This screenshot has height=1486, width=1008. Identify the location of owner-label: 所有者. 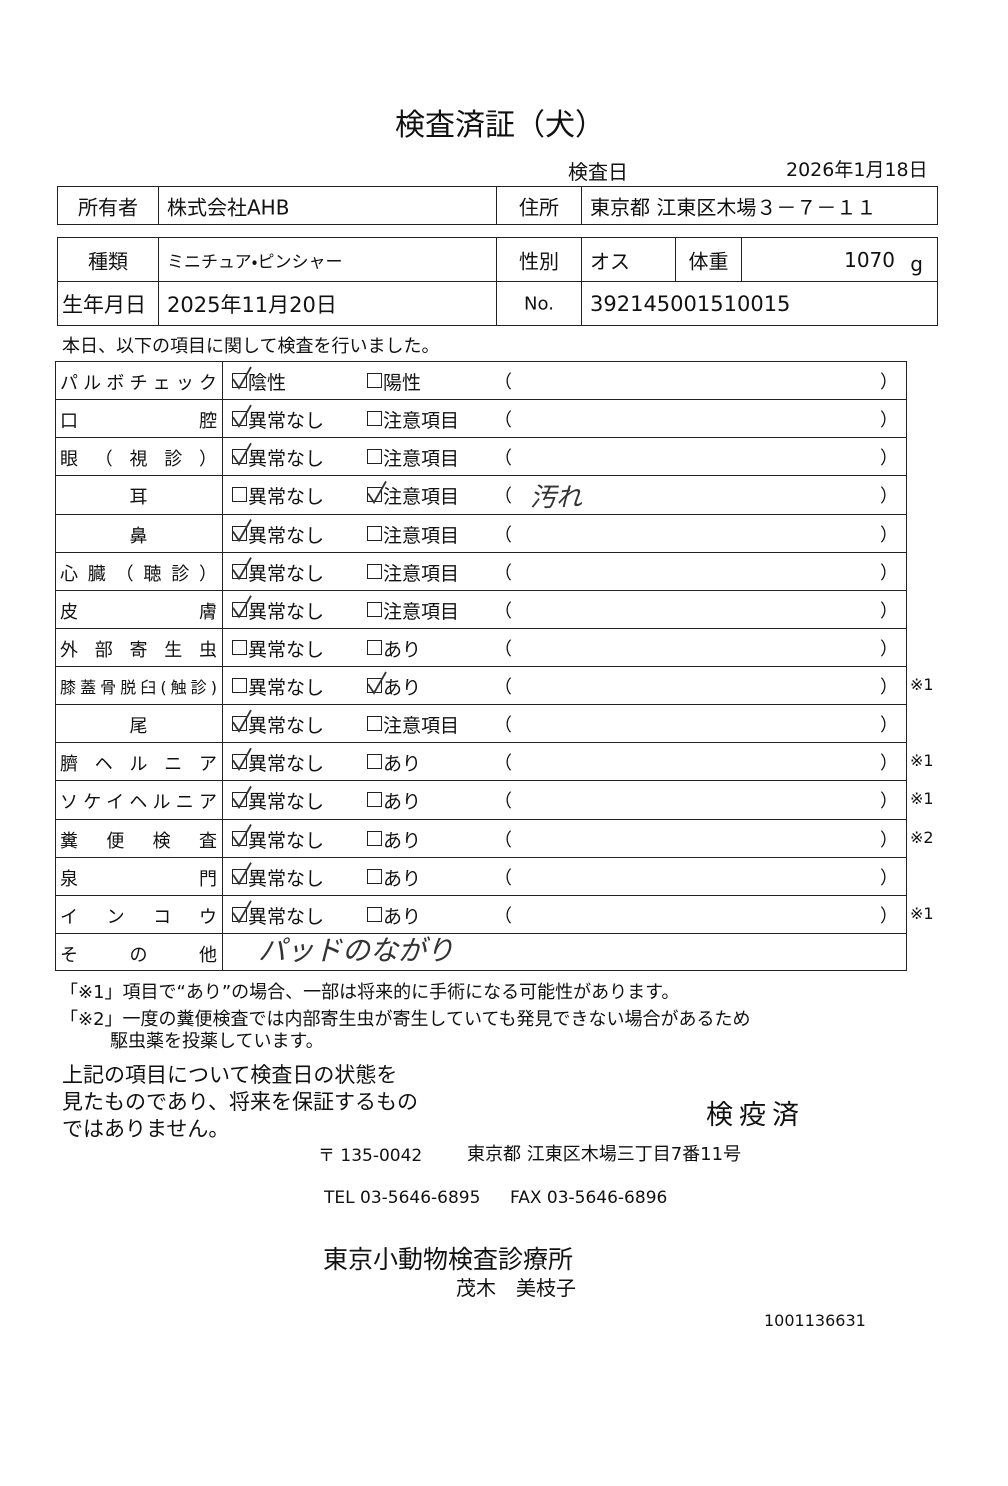
(108, 207).